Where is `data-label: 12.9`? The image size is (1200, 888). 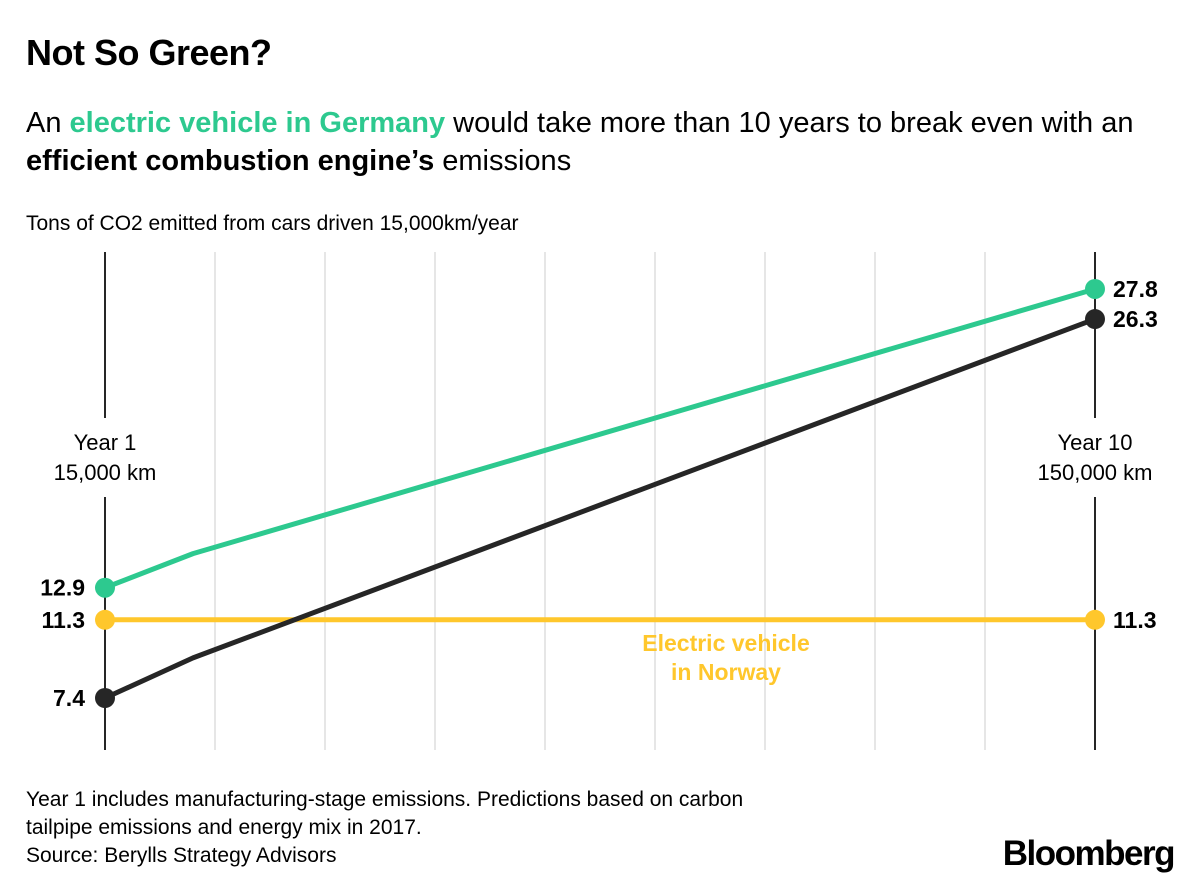
data-label: 12.9 is located at coordinates (62, 588).